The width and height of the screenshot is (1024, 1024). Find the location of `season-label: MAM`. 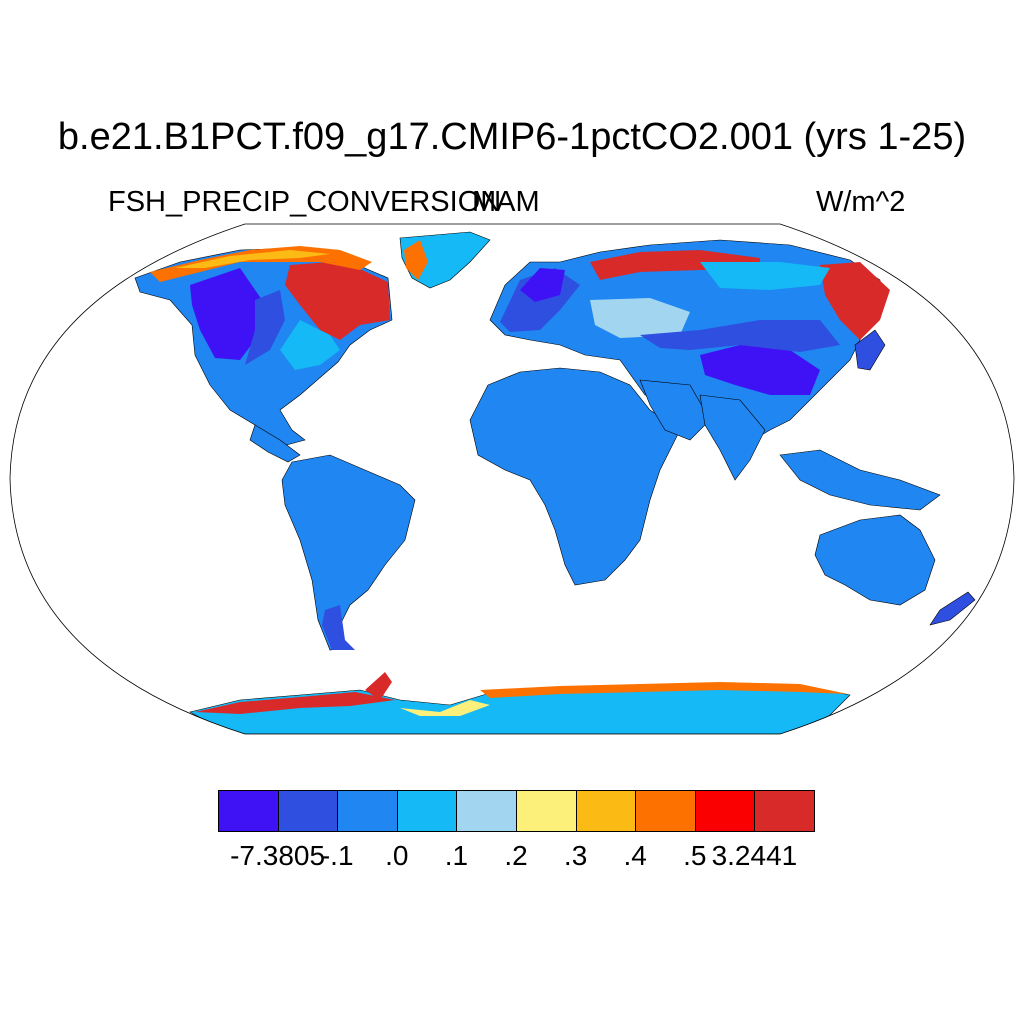

season-label: MAM is located at coordinates (506, 202).